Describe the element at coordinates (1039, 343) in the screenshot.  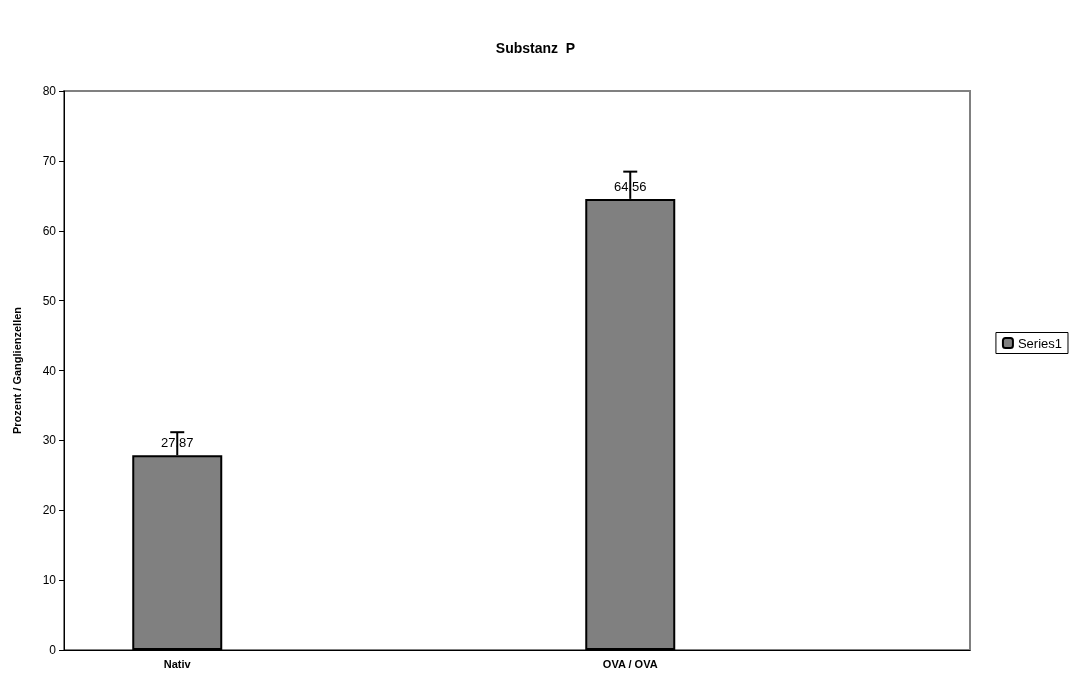
I see `legend-label: Series1` at that location.